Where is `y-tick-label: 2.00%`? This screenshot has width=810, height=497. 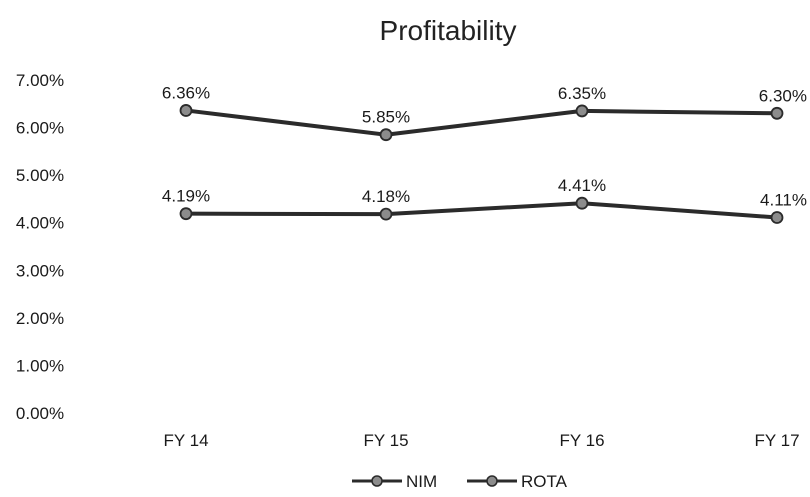 y-tick-label: 2.00% is located at coordinates (40, 318).